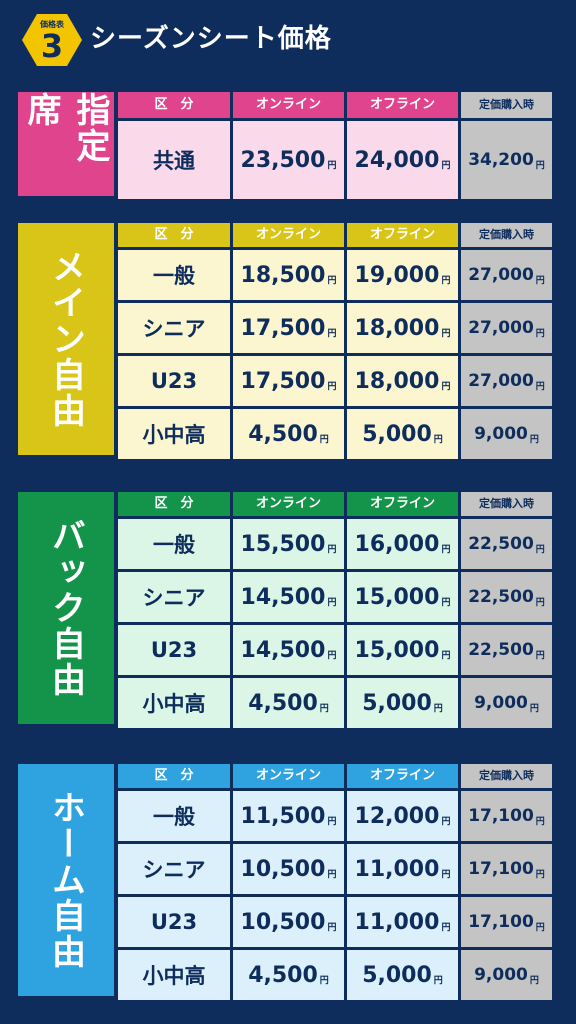  I want to click on table-cell-offline: 12,000 円, so click(402, 816).